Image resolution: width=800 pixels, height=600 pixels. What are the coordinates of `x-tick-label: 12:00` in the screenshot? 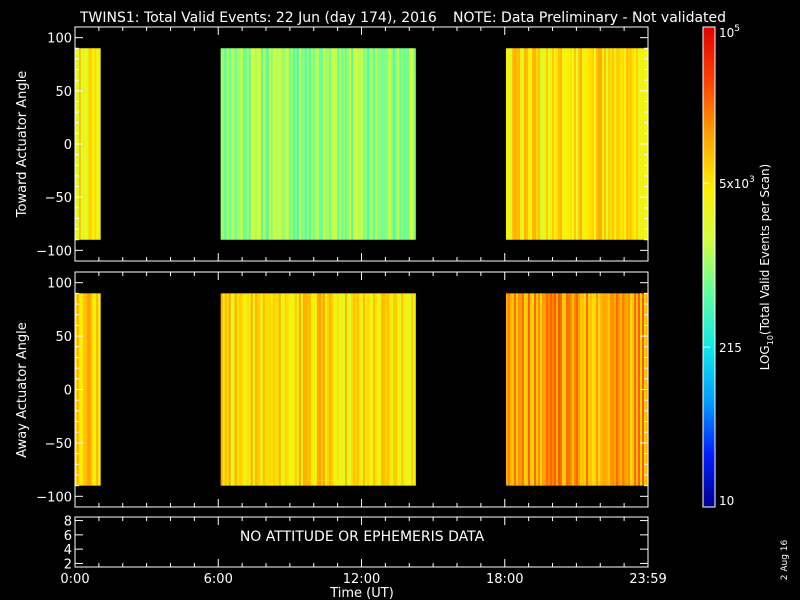 It's located at (361, 579).